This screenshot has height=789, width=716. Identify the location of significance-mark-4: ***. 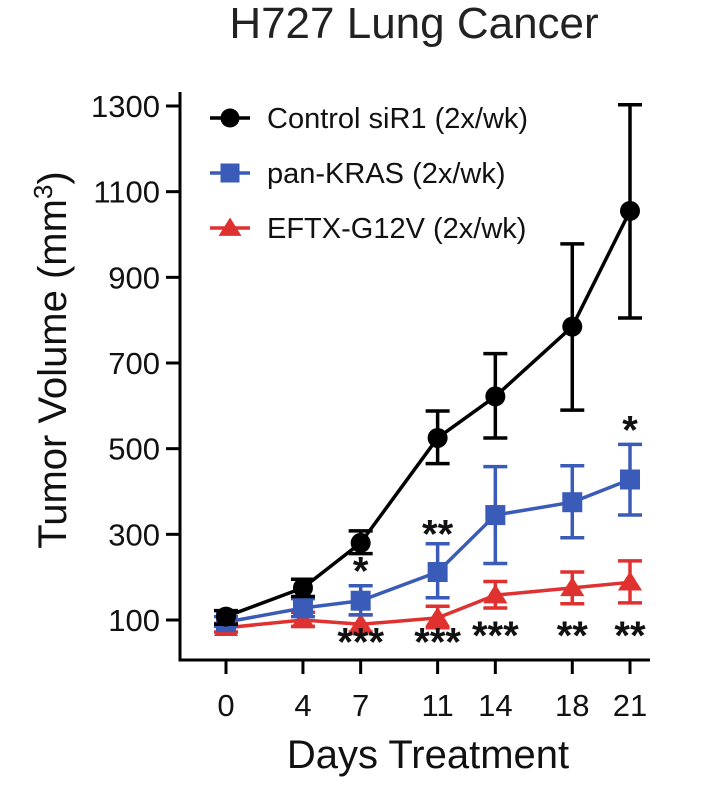
(437, 642).